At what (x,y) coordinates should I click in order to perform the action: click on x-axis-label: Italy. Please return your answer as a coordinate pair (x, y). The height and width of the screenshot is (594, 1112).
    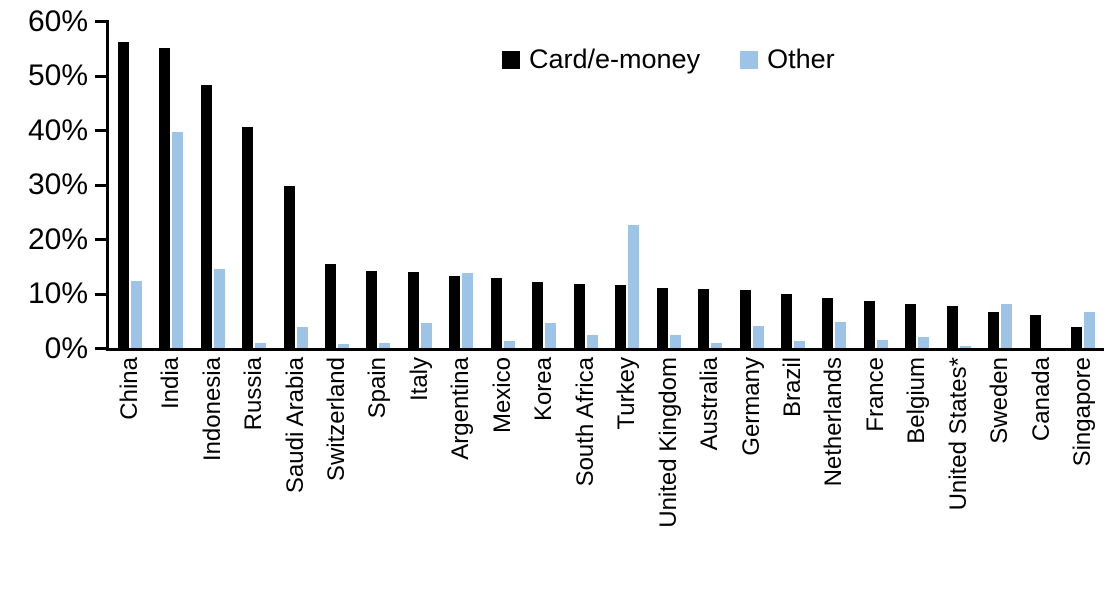
    Looking at the image, I should click on (419, 379).